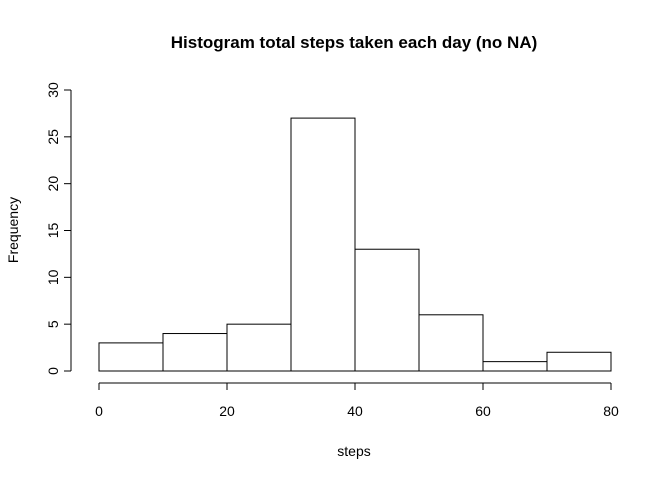 This screenshot has height=480, width=672. What do you see at coordinates (355, 411) in the screenshot?
I see `x-tick-label-40: 40` at bounding box center [355, 411].